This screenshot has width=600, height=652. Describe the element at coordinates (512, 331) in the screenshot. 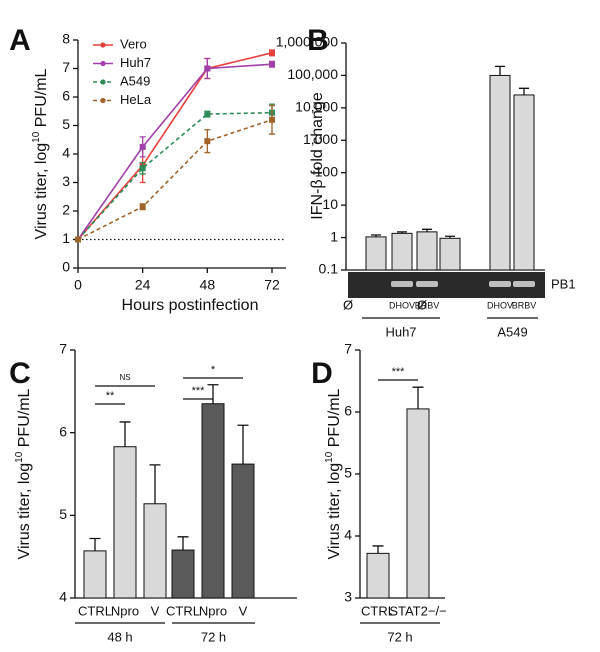

I see `group-label: A549` at that location.